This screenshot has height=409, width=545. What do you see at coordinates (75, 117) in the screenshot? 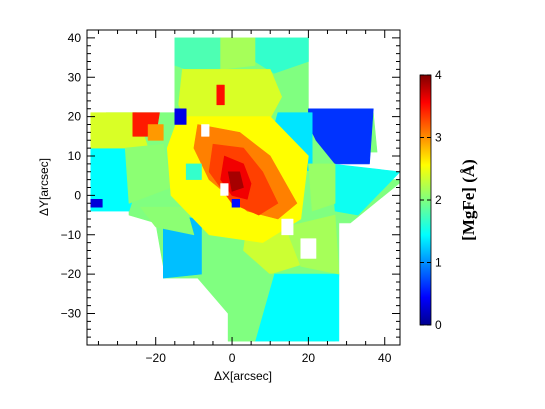
I see `y-tick-label: 20` at bounding box center [75, 117].